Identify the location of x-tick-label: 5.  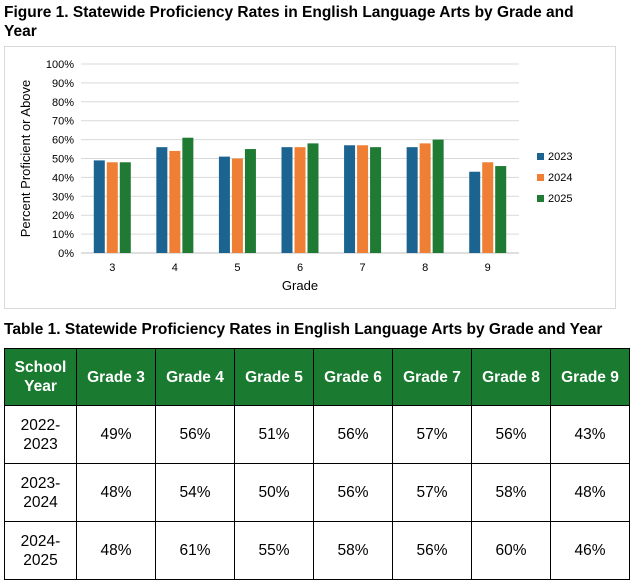
(237, 268).